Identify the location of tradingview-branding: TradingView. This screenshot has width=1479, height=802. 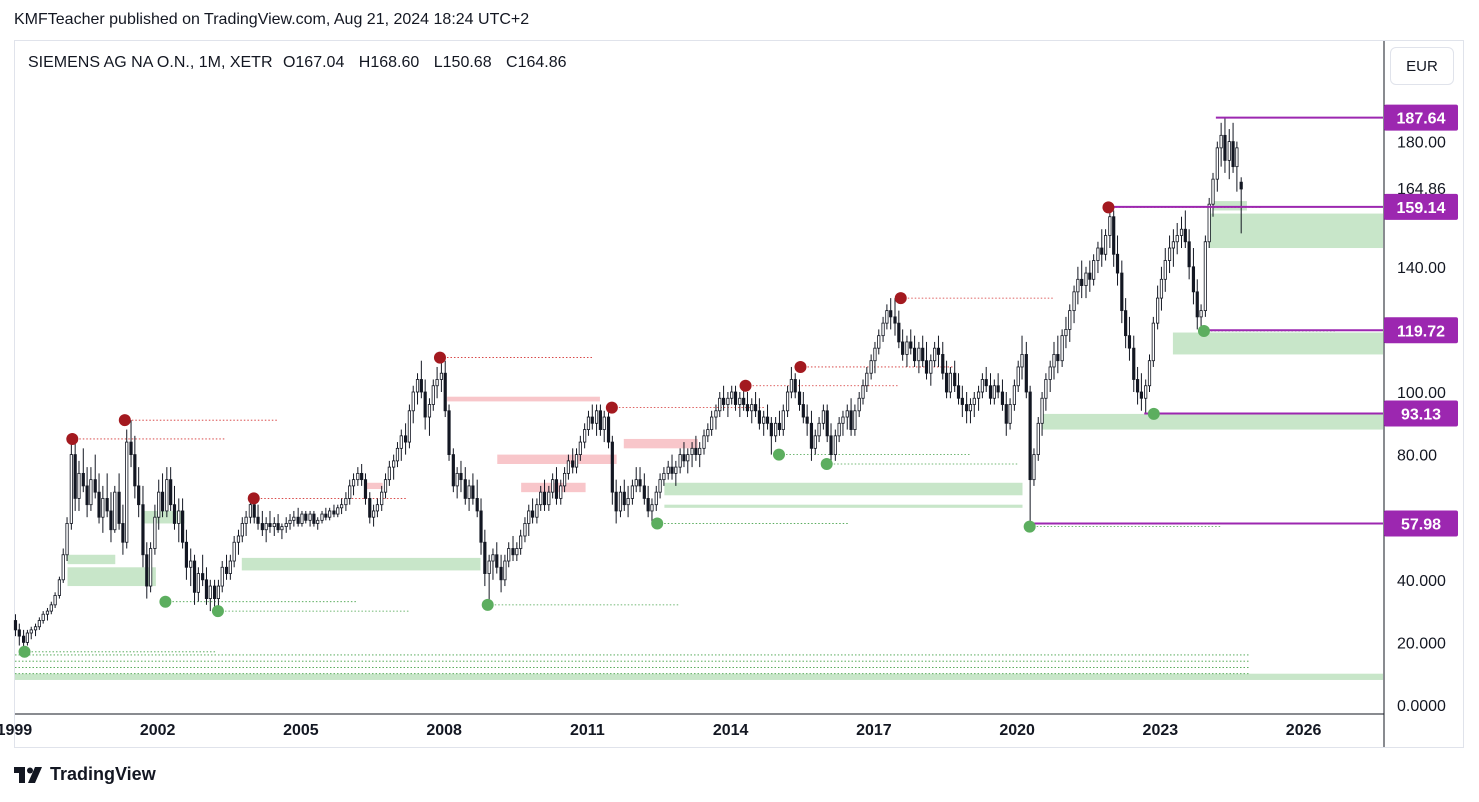
(85, 774).